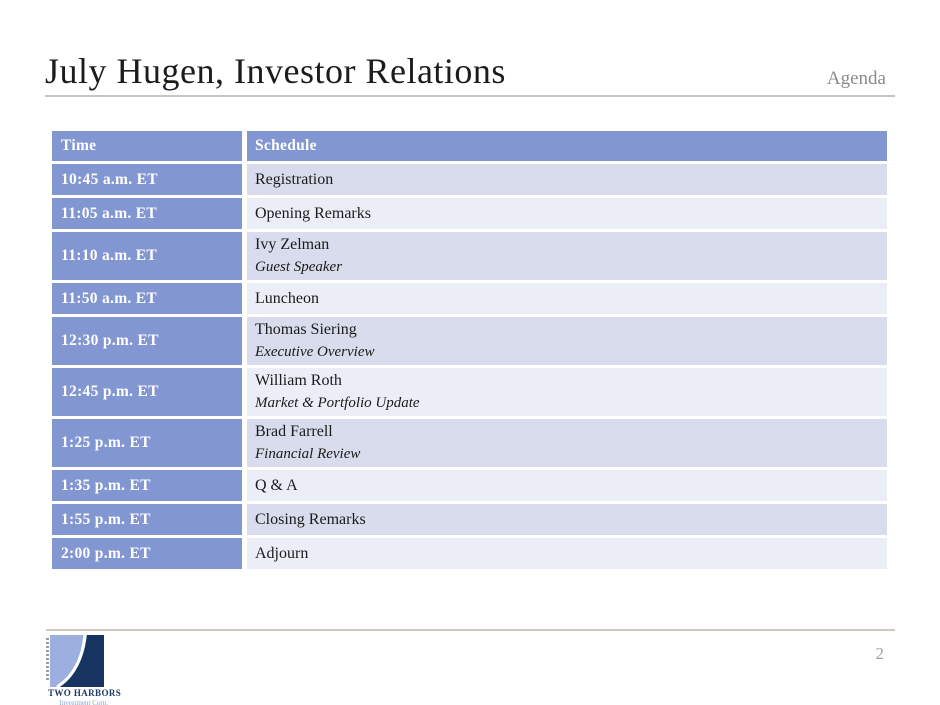 This screenshot has width=940, height=705. I want to click on time-cell: 12:30 p.m. ET, so click(147, 341).